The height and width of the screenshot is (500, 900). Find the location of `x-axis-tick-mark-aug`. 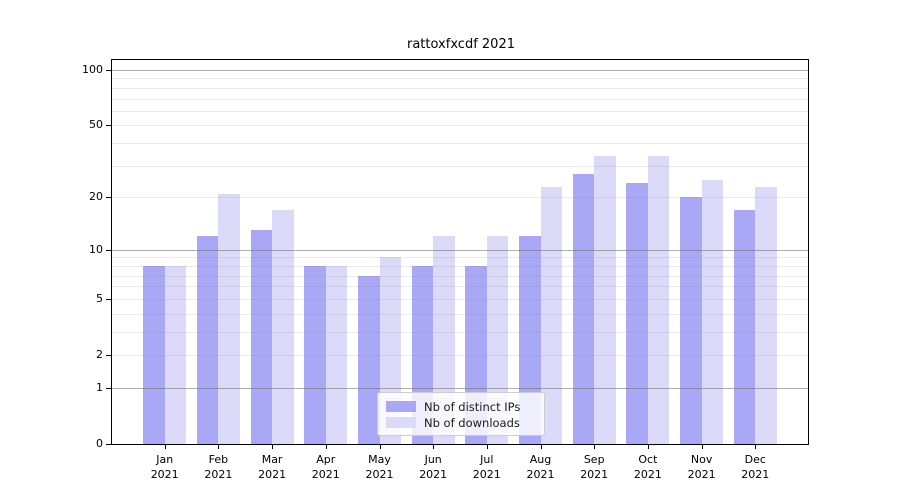

x-axis-tick-mark-aug is located at coordinates (541, 446).